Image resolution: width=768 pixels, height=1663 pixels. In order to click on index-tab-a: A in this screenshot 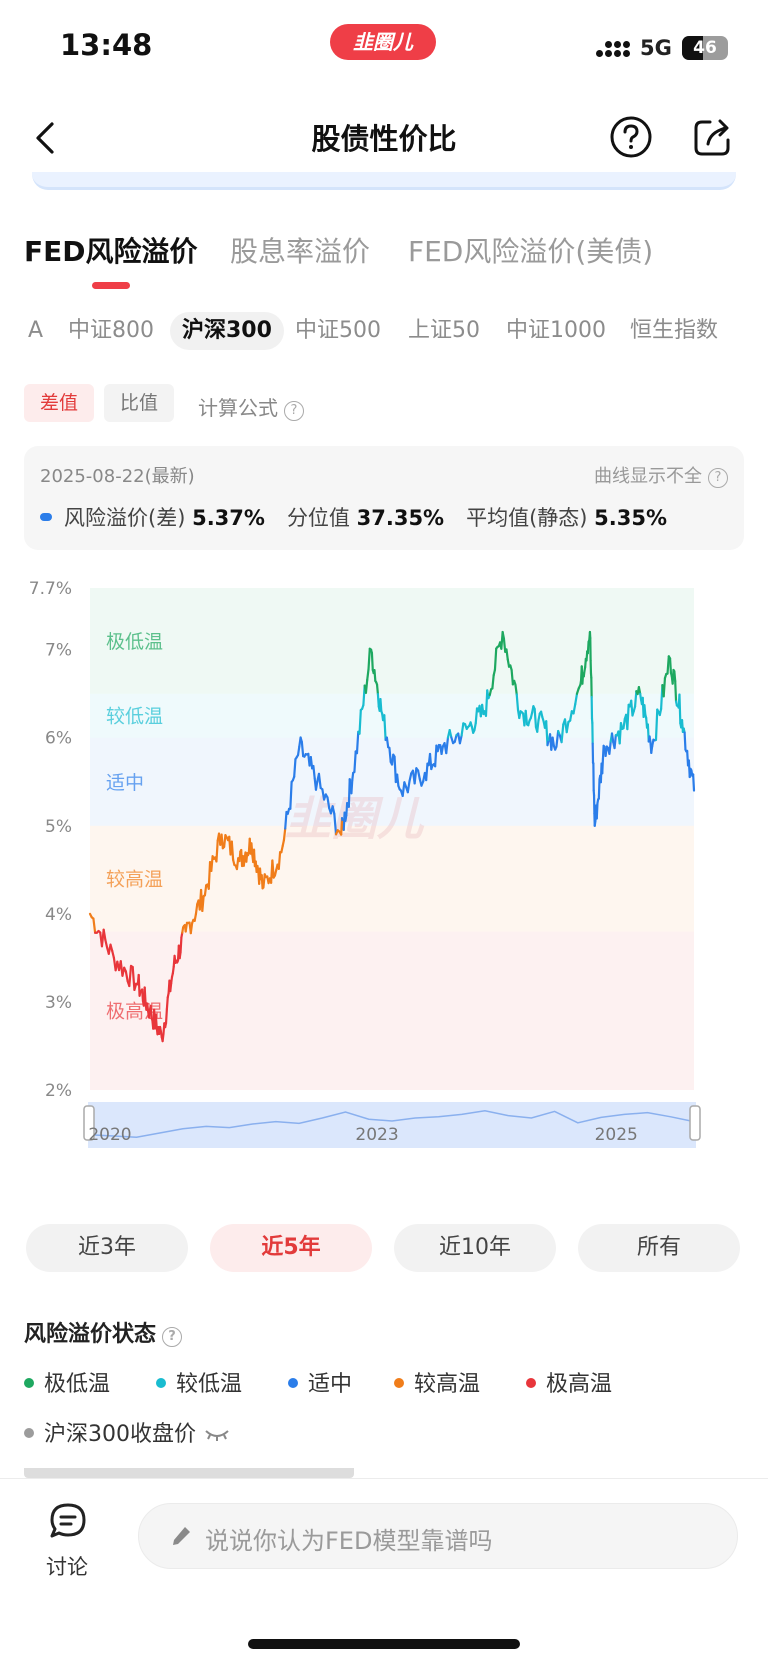, I will do `click(36, 330)`.